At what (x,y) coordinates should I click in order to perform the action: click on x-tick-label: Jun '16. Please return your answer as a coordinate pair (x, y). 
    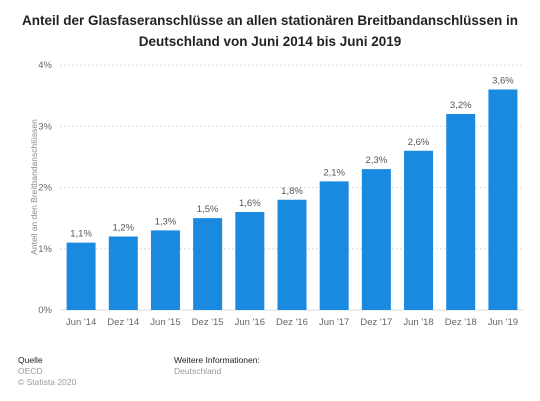
    Looking at the image, I should click on (250, 322).